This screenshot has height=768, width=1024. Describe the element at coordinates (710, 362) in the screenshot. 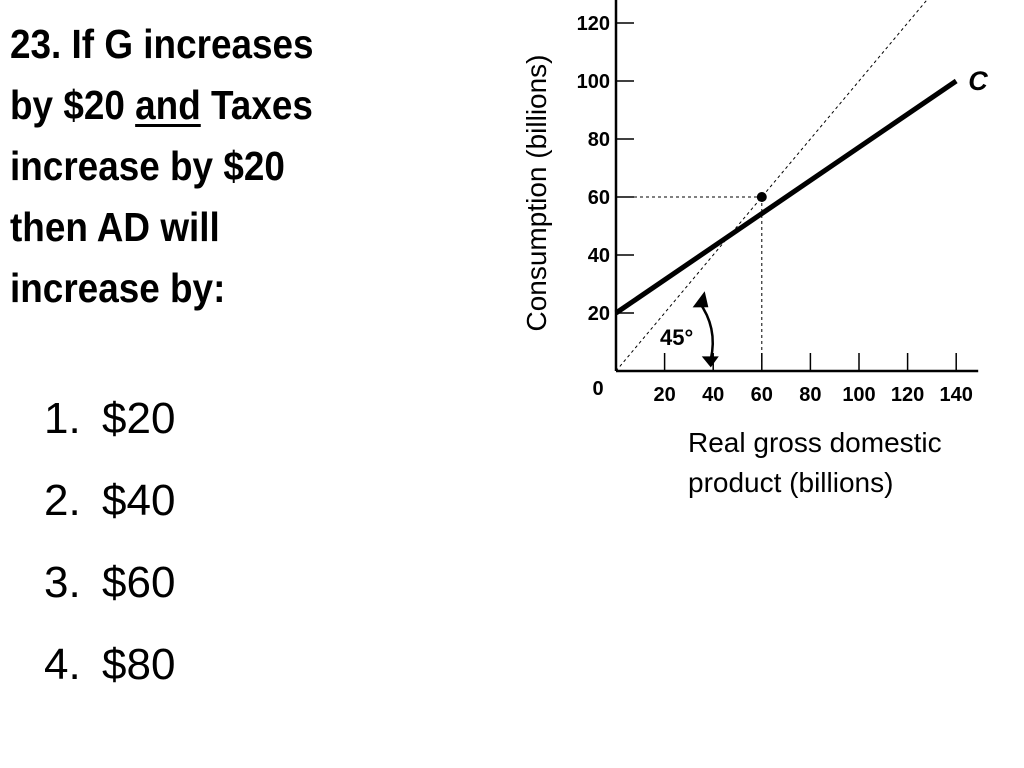

I see `angle-arrowhead-bottom` at that location.